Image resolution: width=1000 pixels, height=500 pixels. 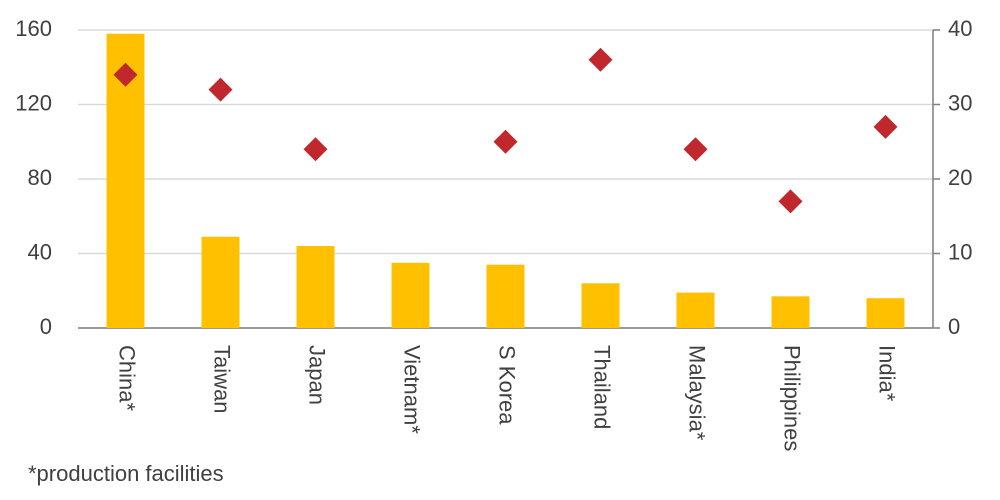 What do you see at coordinates (602, 387) in the screenshot?
I see `x-tick-label: Thailand` at bounding box center [602, 387].